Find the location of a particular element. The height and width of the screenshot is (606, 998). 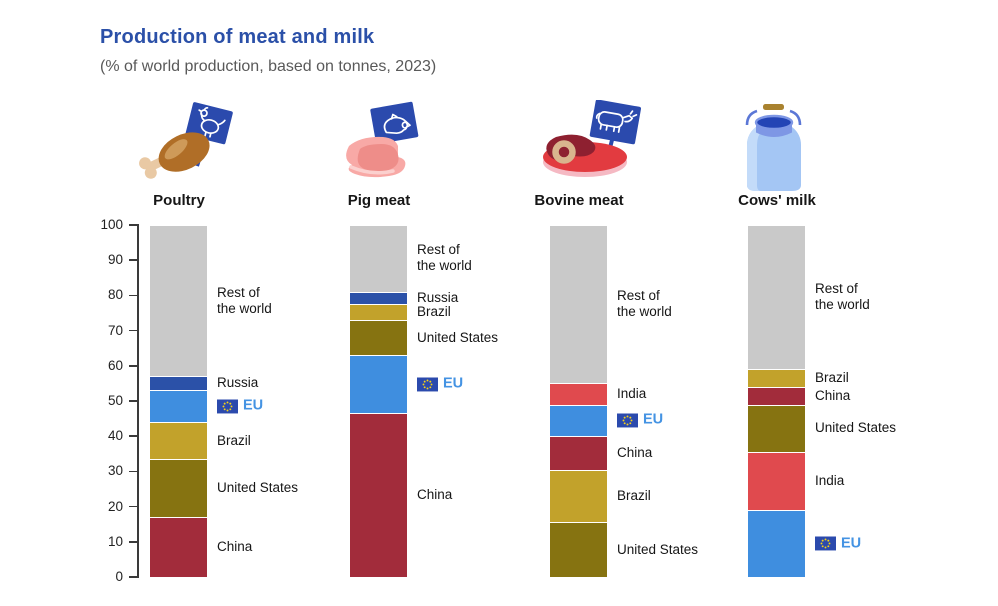

y-axis-line is located at coordinates (138, 401).